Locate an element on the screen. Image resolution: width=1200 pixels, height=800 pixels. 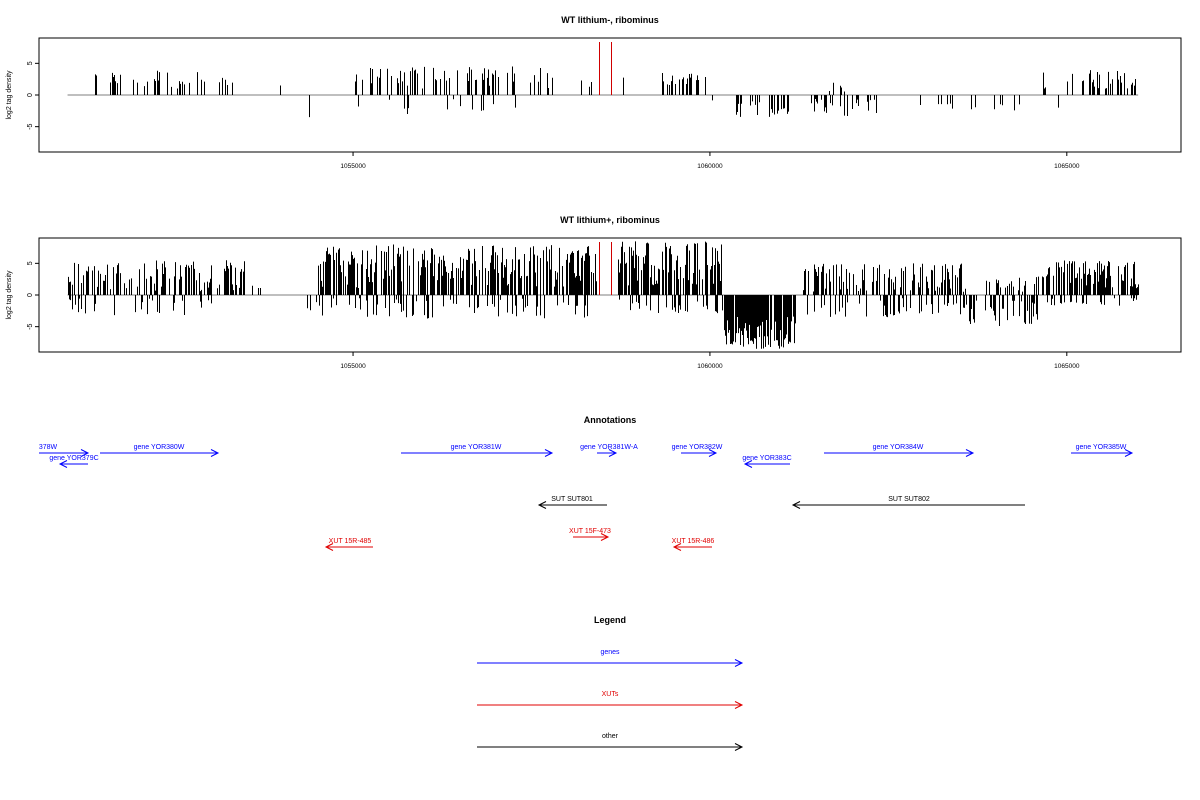
feature-label: 378W is located at coordinates (48, 447).